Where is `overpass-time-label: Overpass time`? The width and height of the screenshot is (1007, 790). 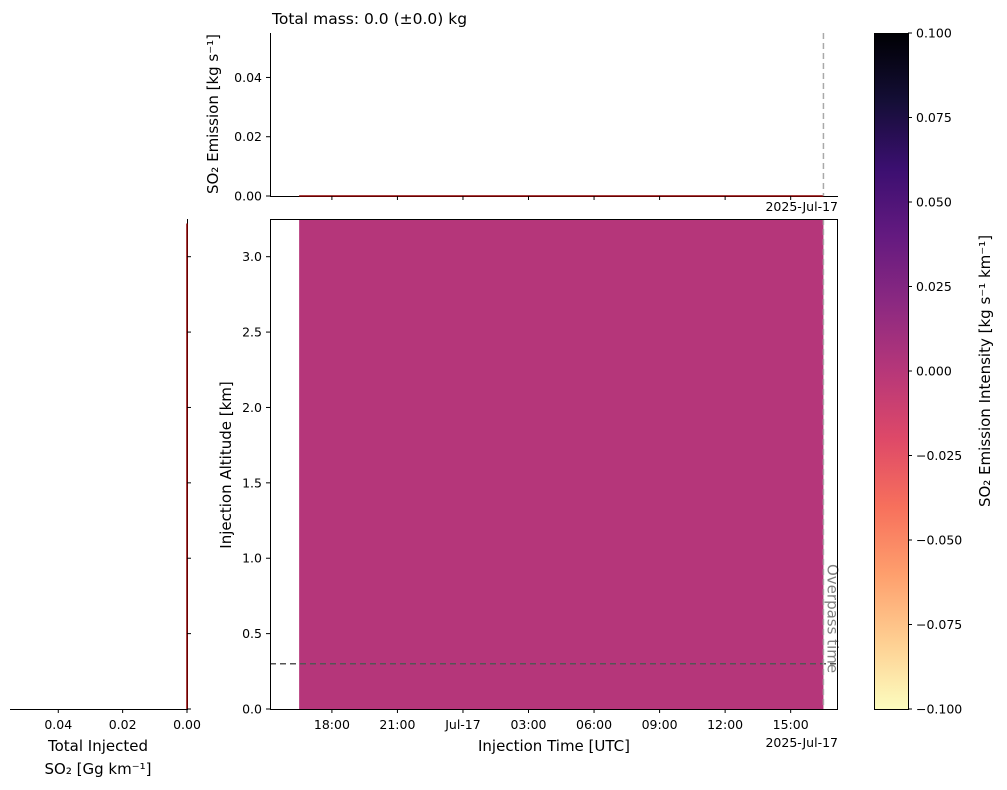
overpass-time-label: Overpass time is located at coordinates (832, 618).